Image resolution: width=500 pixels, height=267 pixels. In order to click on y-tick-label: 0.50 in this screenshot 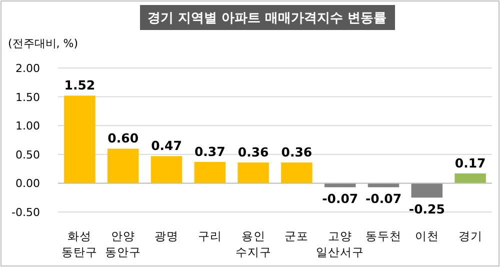, I will do `click(28, 155)`.